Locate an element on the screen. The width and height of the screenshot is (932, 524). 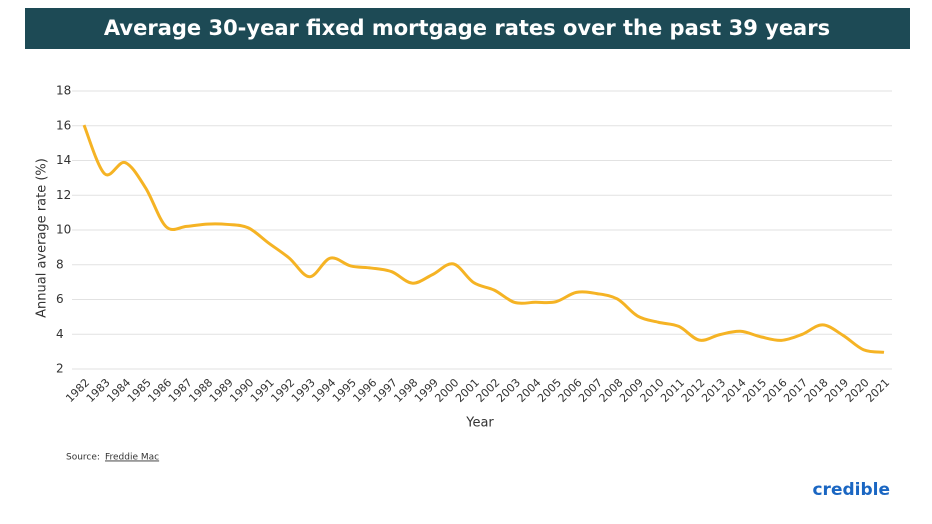
y-tick-label: 2 is located at coordinates (60, 369).